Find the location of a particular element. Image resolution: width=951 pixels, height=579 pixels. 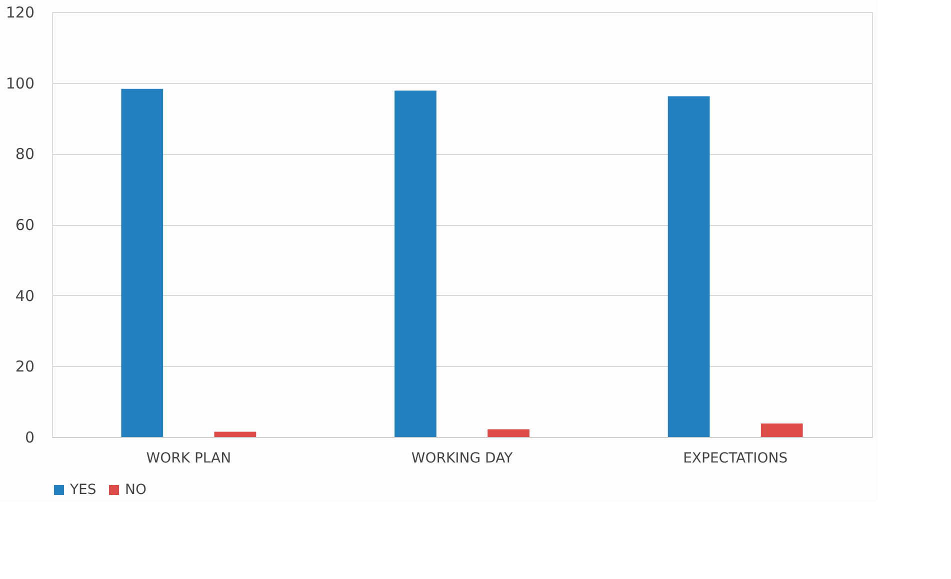

y-tick-label: 60 is located at coordinates (24, 225).